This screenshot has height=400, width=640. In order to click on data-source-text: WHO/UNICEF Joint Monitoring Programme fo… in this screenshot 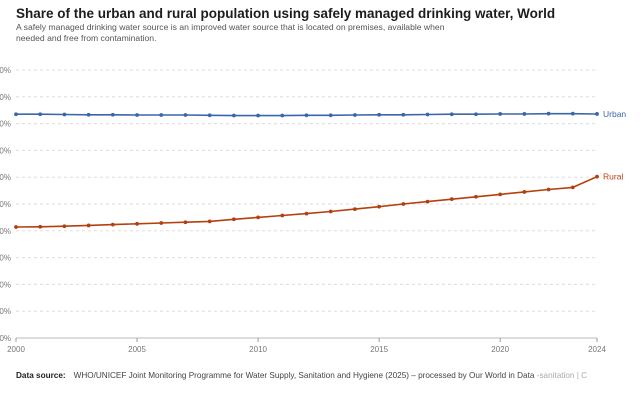, I will do `click(304, 375)`.